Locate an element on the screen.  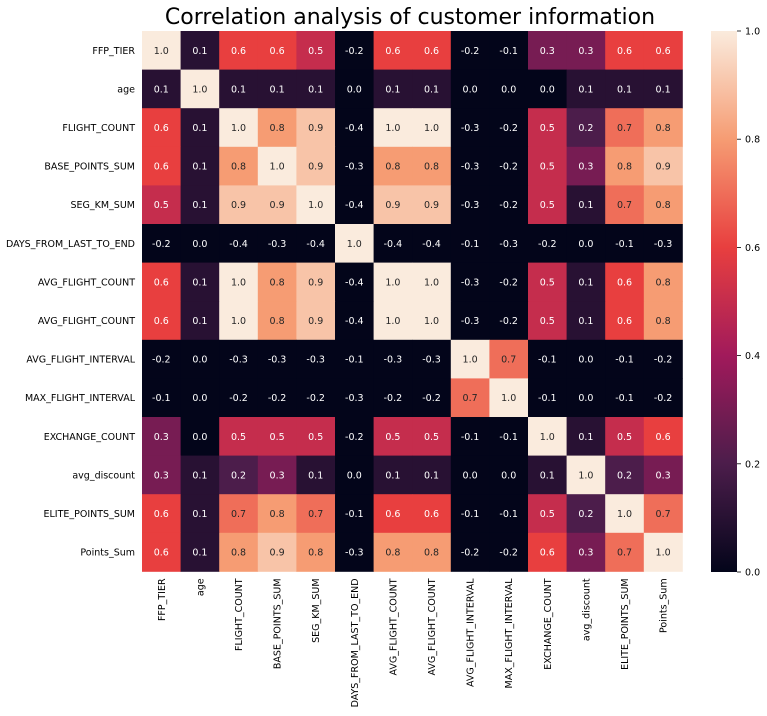
colorbar-tick-label: 0.6 is located at coordinates (752, 248).